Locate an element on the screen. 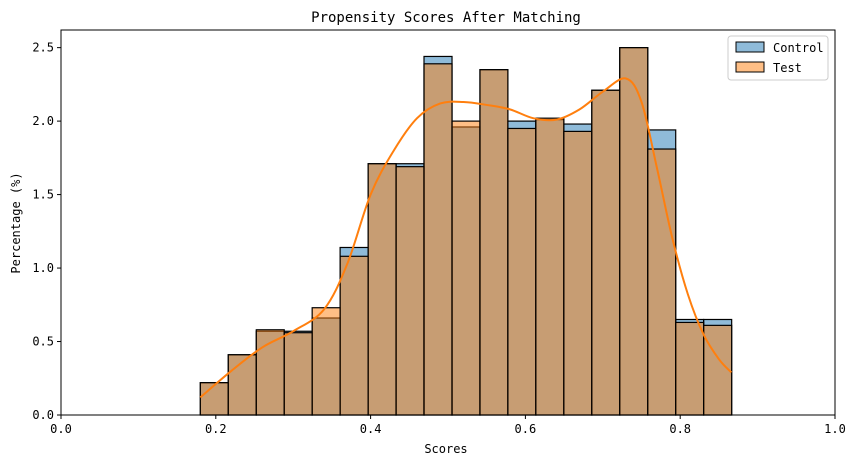 This screenshot has width=855, height=464. x-tick-label: 0.2 is located at coordinates (216, 429).